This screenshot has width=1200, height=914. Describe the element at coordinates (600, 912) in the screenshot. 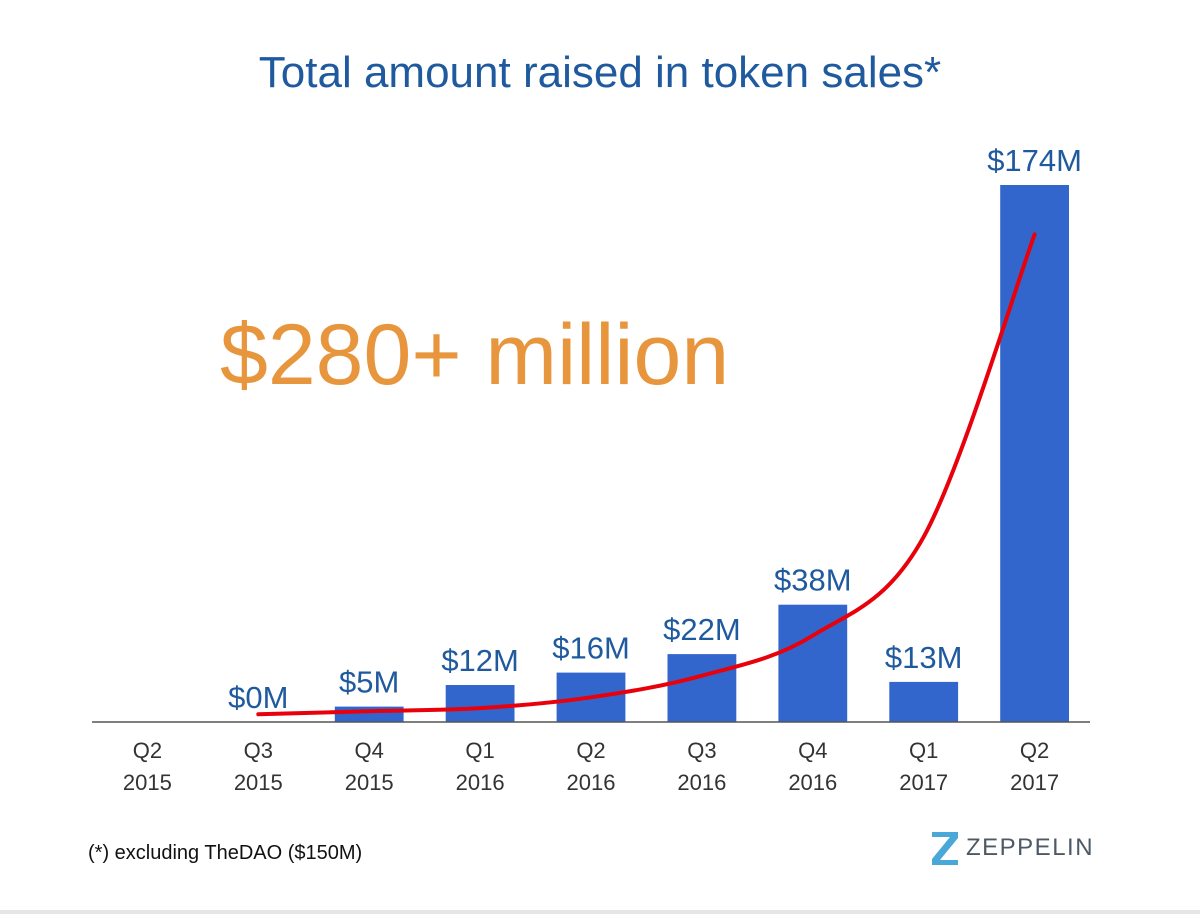

I see `slide-bottom-rule` at that location.